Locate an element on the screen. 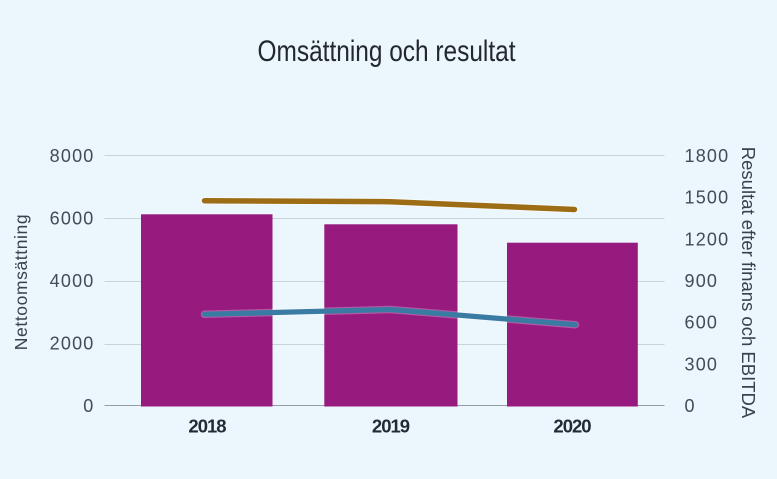 This screenshot has width=777, height=479. svg-text: 2020 is located at coordinates (572, 426).